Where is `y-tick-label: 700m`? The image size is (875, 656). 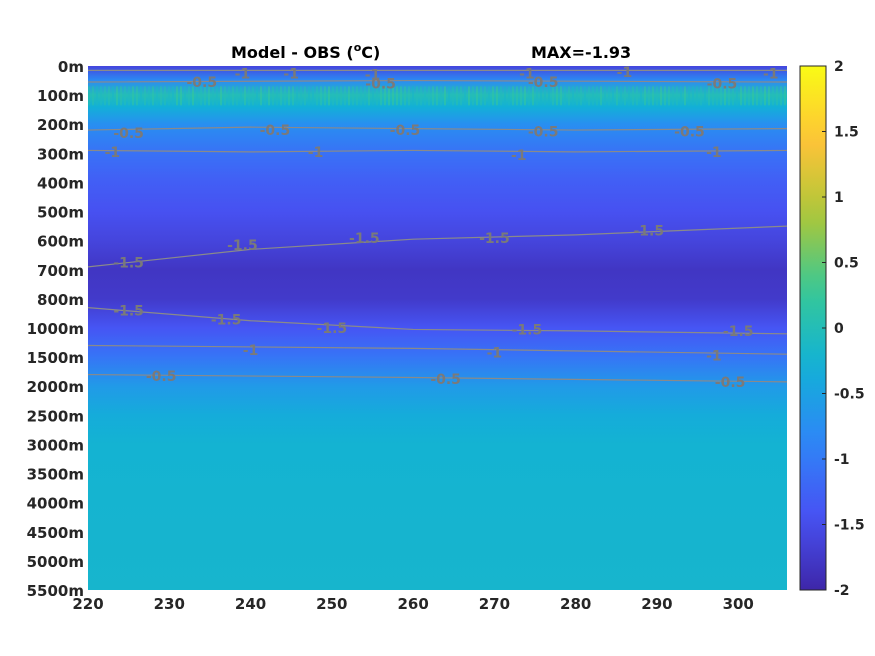
y-tick-label: 700m is located at coordinates (60, 271).